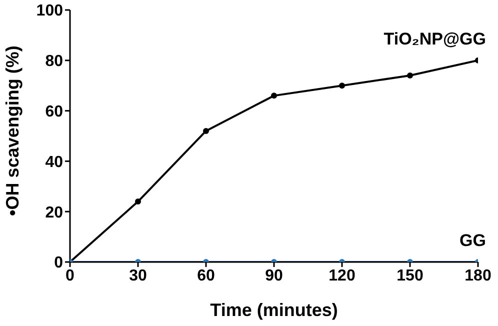  Describe the element at coordinates (274, 275) in the screenshot. I see `x-tick-label: 90` at that location.